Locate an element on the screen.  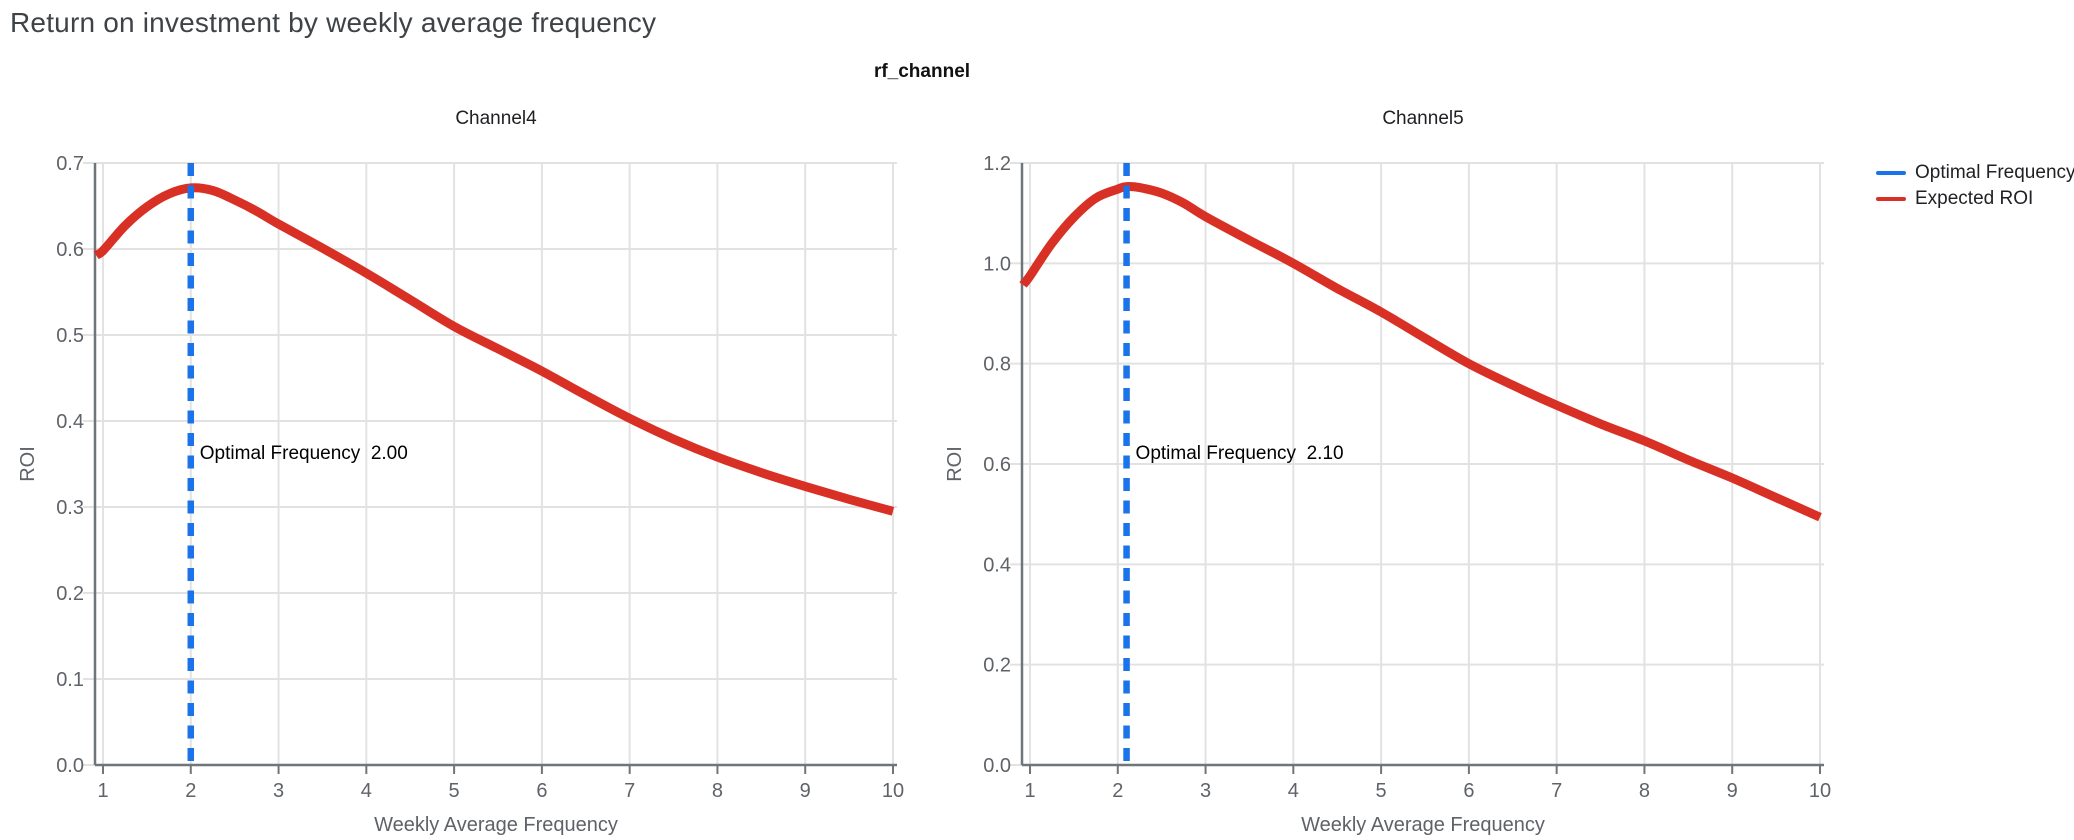
y-tick-label: 1.2 is located at coordinates (997, 164).